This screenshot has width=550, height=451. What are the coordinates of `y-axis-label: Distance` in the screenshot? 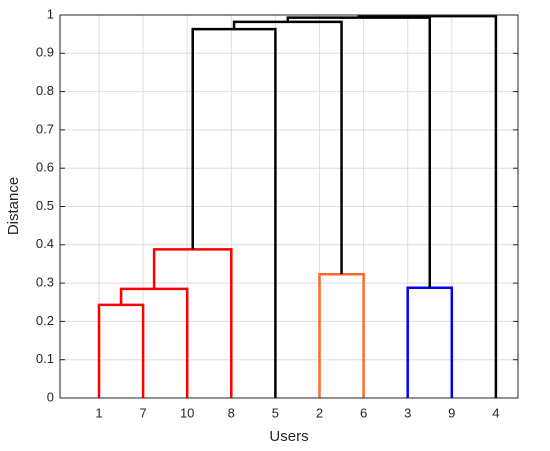 It's located at (13, 206).